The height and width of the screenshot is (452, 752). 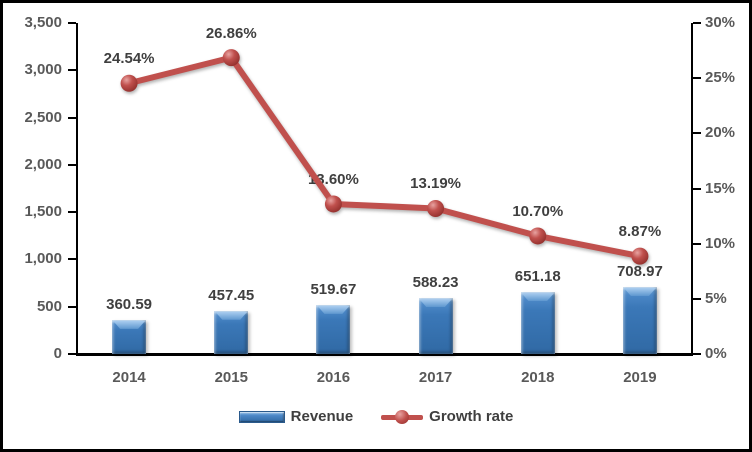 What do you see at coordinates (129, 377) in the screenshot?
I see `x-axis-label: 2014` at bounding box center [129, 377].